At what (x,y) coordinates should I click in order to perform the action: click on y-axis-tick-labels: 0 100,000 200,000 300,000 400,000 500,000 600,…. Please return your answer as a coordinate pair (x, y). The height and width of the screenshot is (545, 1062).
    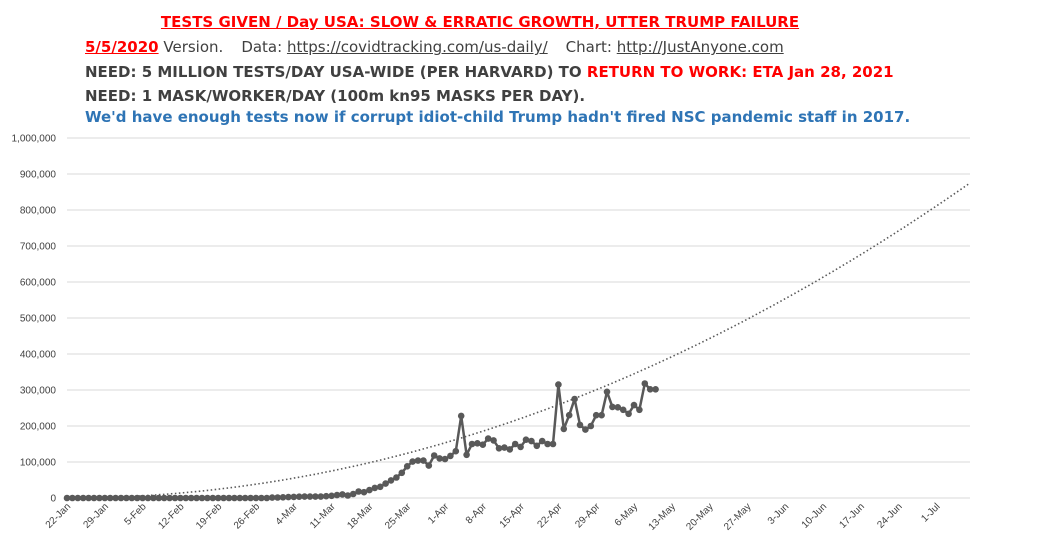
    Looking at the image, I should click on (34, 319).